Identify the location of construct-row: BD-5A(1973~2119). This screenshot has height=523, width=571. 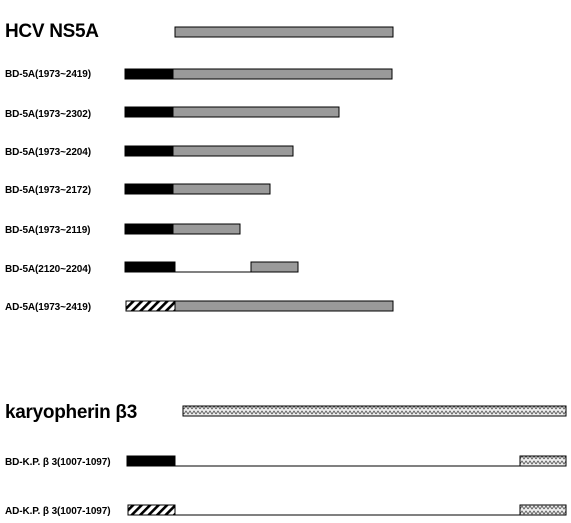
(123, 229).